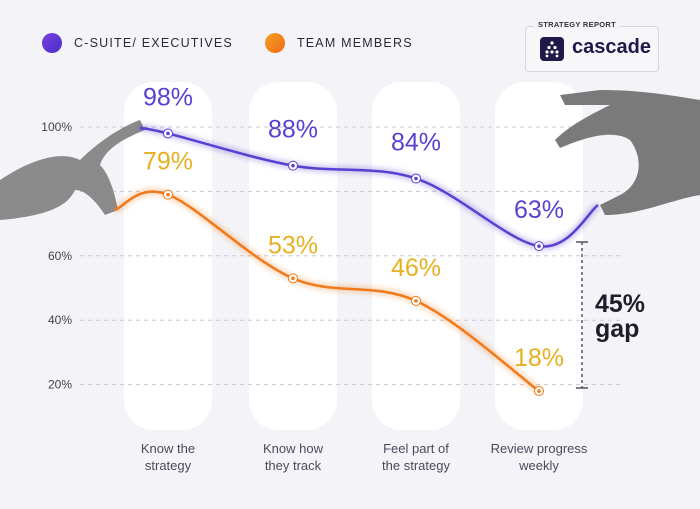 The height and width of the screenshot is (509, 700). I want to click on x-category-label: Feel part of the strategy, so click(416, 457).